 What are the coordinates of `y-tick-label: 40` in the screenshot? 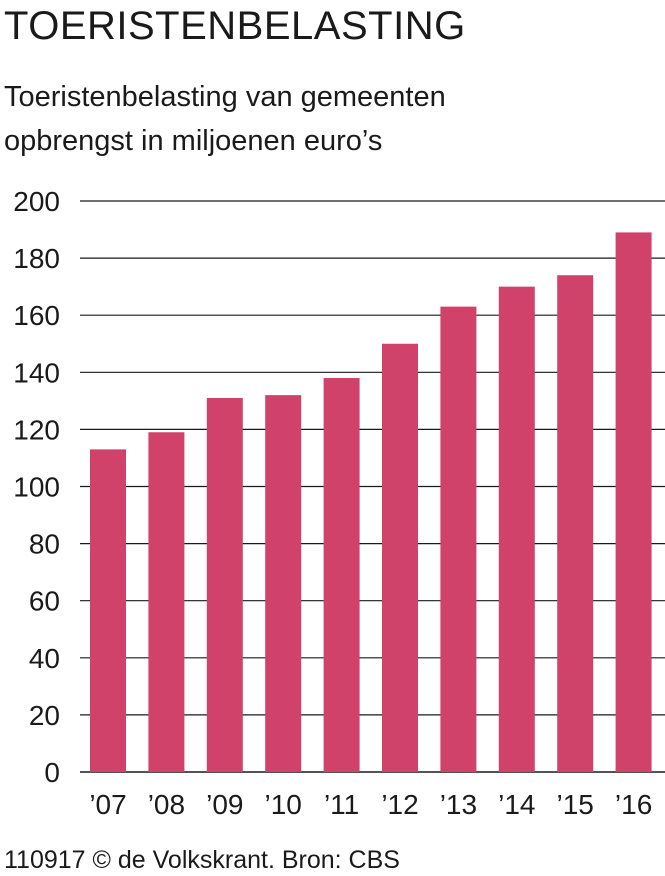 It's located at (44, 658).